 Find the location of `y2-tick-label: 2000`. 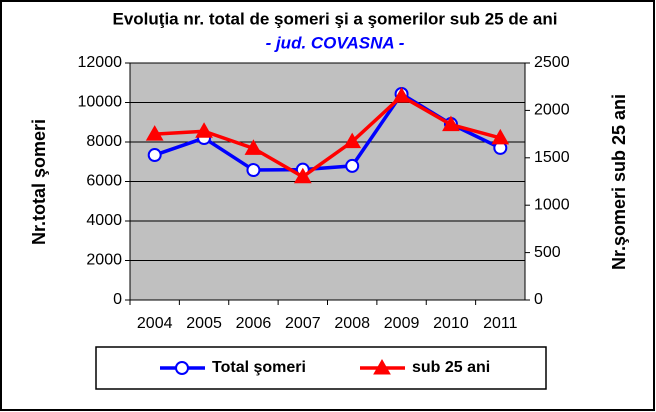

y2-tick-label: 2000 is located at coordinates (552, 110).